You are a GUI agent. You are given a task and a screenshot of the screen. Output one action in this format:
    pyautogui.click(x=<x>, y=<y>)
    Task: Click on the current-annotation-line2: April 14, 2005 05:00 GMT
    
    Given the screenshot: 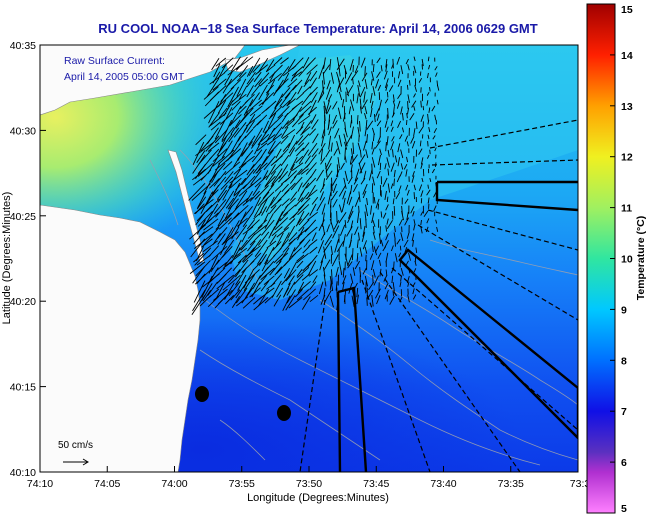 What is the action you would take?
    pyautogui.click(x=124, y=77)
    